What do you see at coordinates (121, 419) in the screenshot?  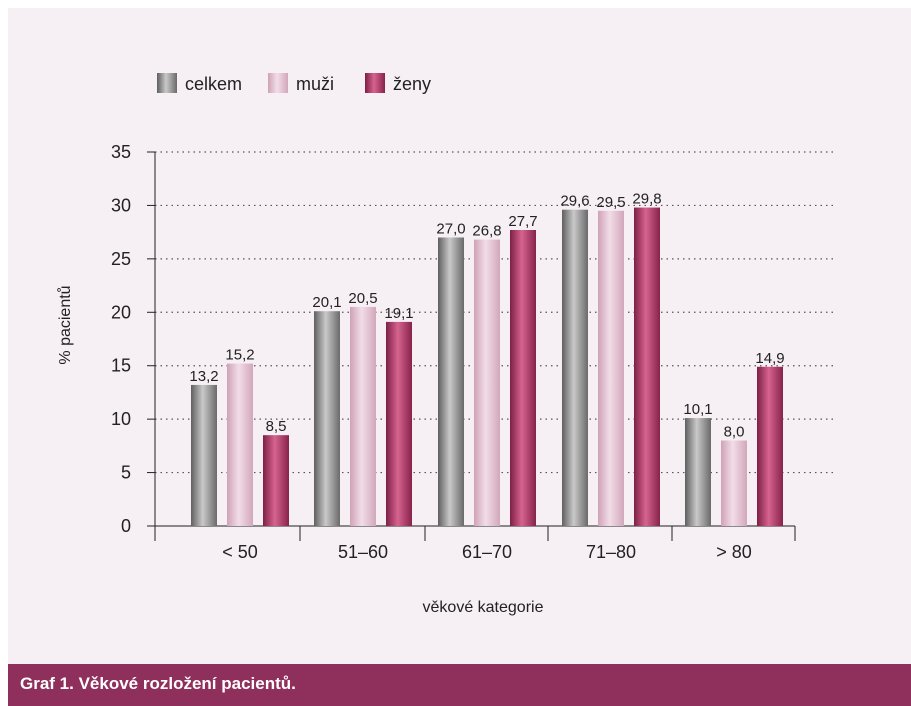 I see `y-tick-label: 10` at bounding box center [121, 419].